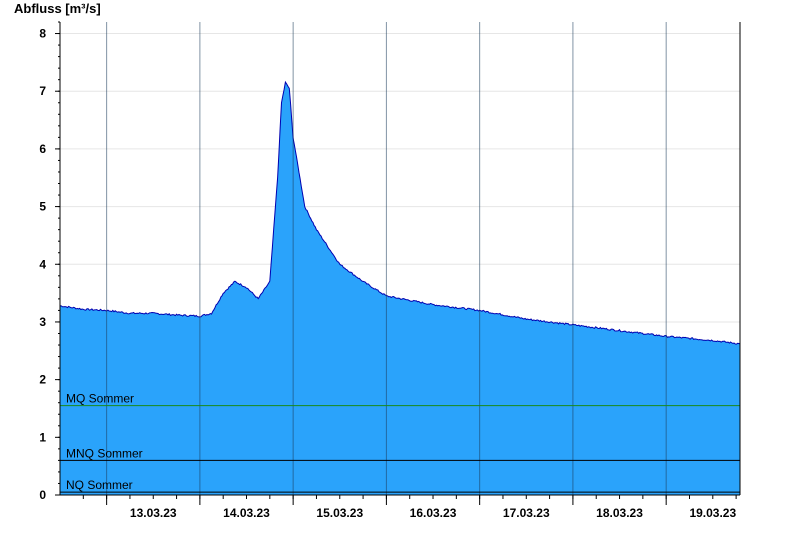 The height and width of the screenshot is (550, 800). What do you see at coordinates (42, 495) in the screenshot?
I see `y-tick-label: 0` at bounding box center [42, 495].